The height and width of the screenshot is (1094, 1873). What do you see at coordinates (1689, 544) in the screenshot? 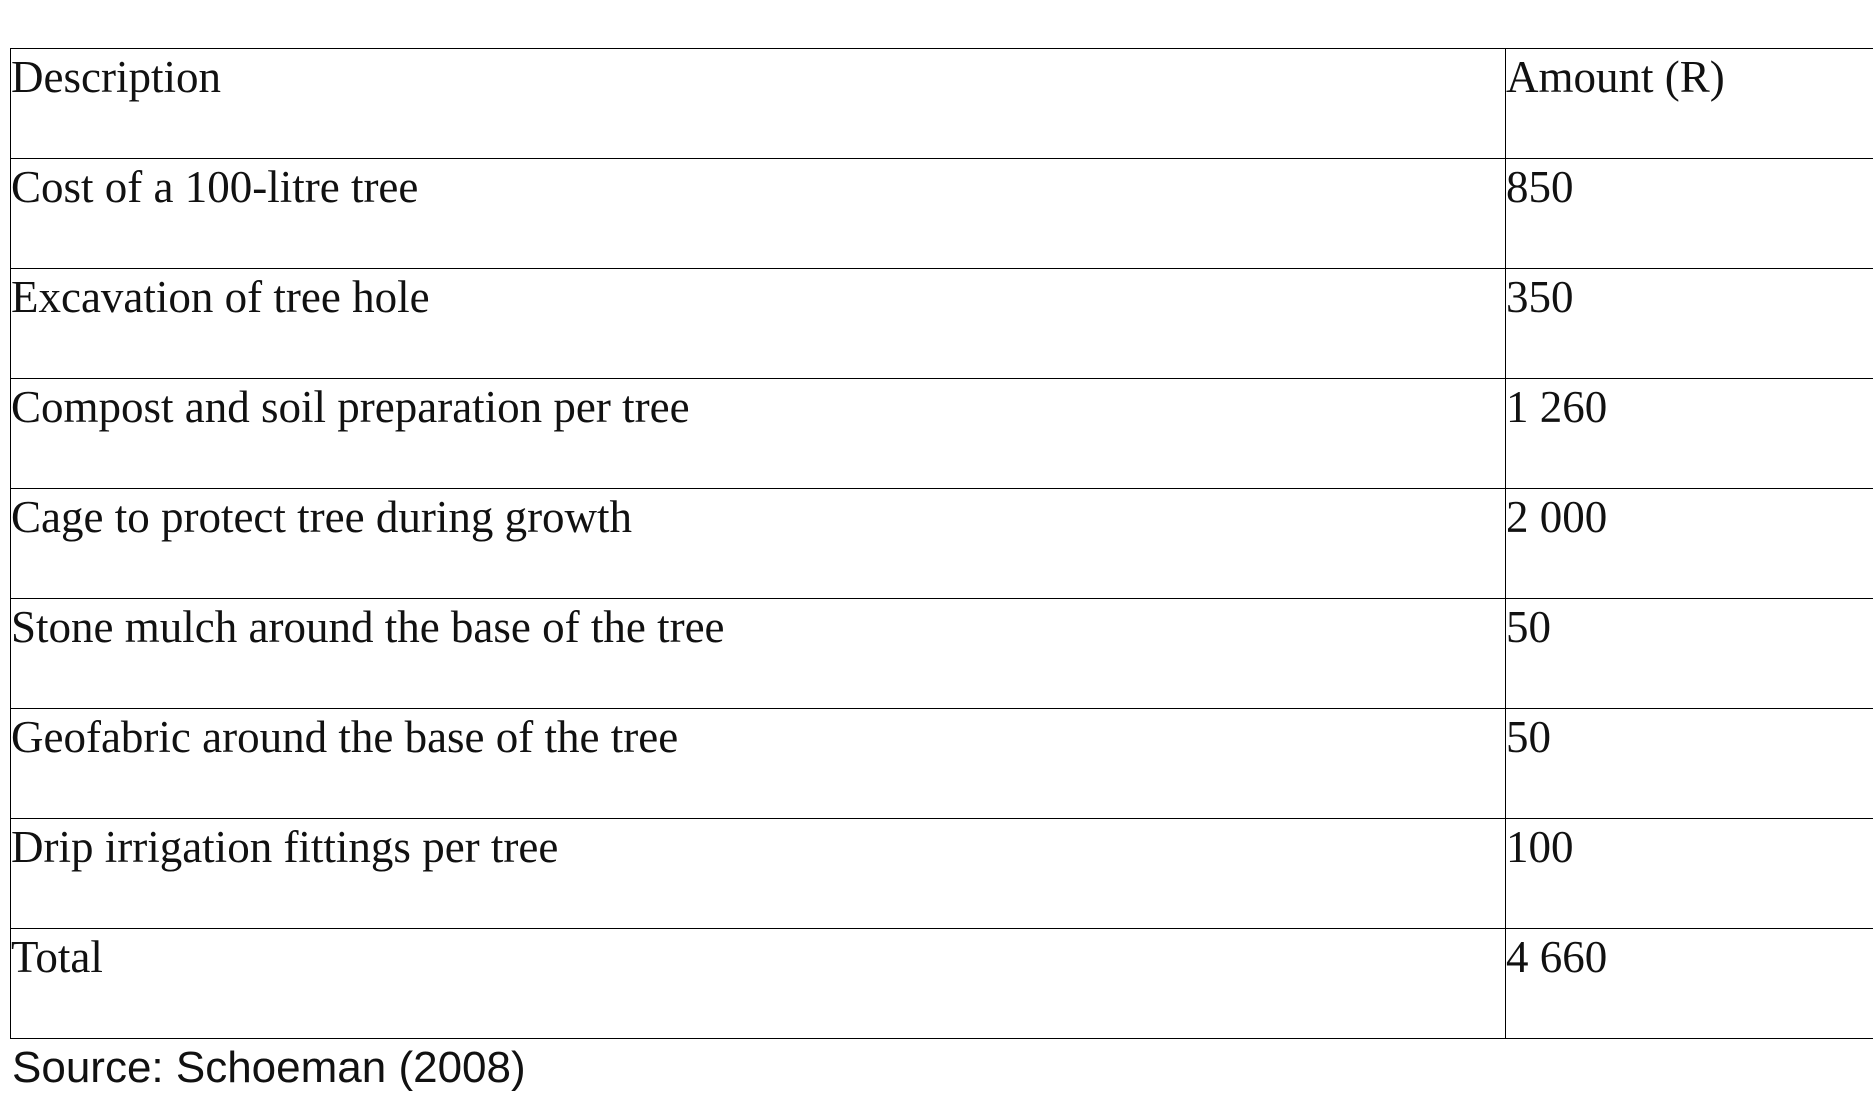
I see `table-row-cell: 2 000` at bounding box center [1689, 544].